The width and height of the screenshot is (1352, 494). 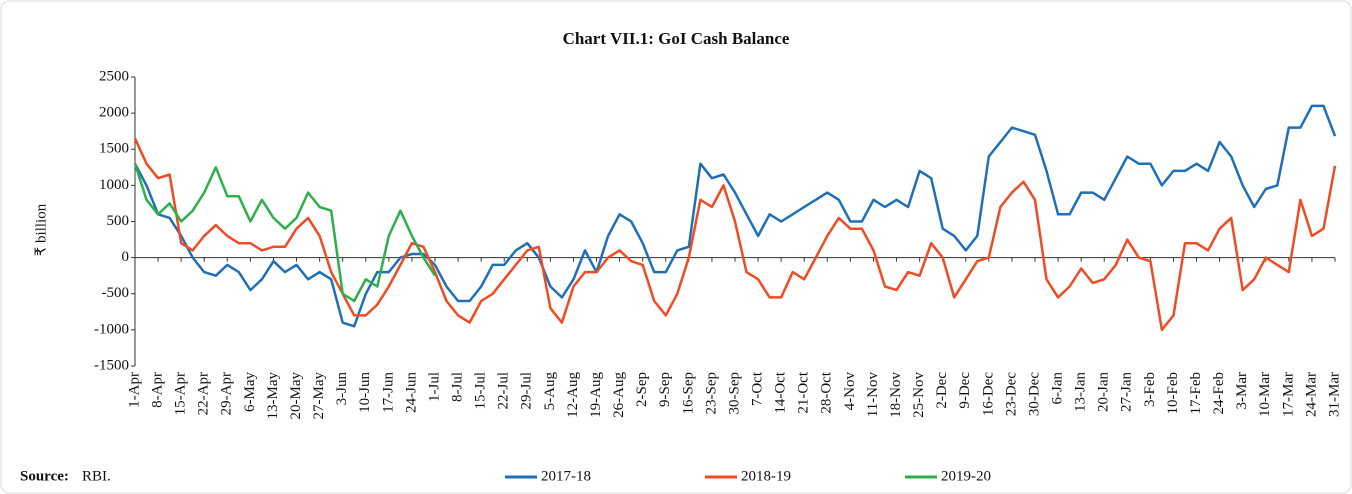 What do you see at coordinates (273, 396) in the screenshot?
I see `x-tick-label: 13-May` at bounding box center [273, 396].